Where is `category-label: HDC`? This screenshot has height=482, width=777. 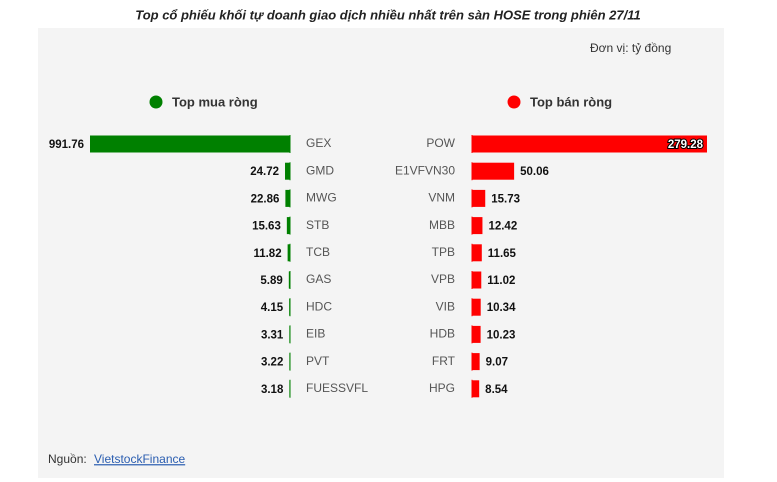 category-label: HDC is located at coordinates (319, 306).